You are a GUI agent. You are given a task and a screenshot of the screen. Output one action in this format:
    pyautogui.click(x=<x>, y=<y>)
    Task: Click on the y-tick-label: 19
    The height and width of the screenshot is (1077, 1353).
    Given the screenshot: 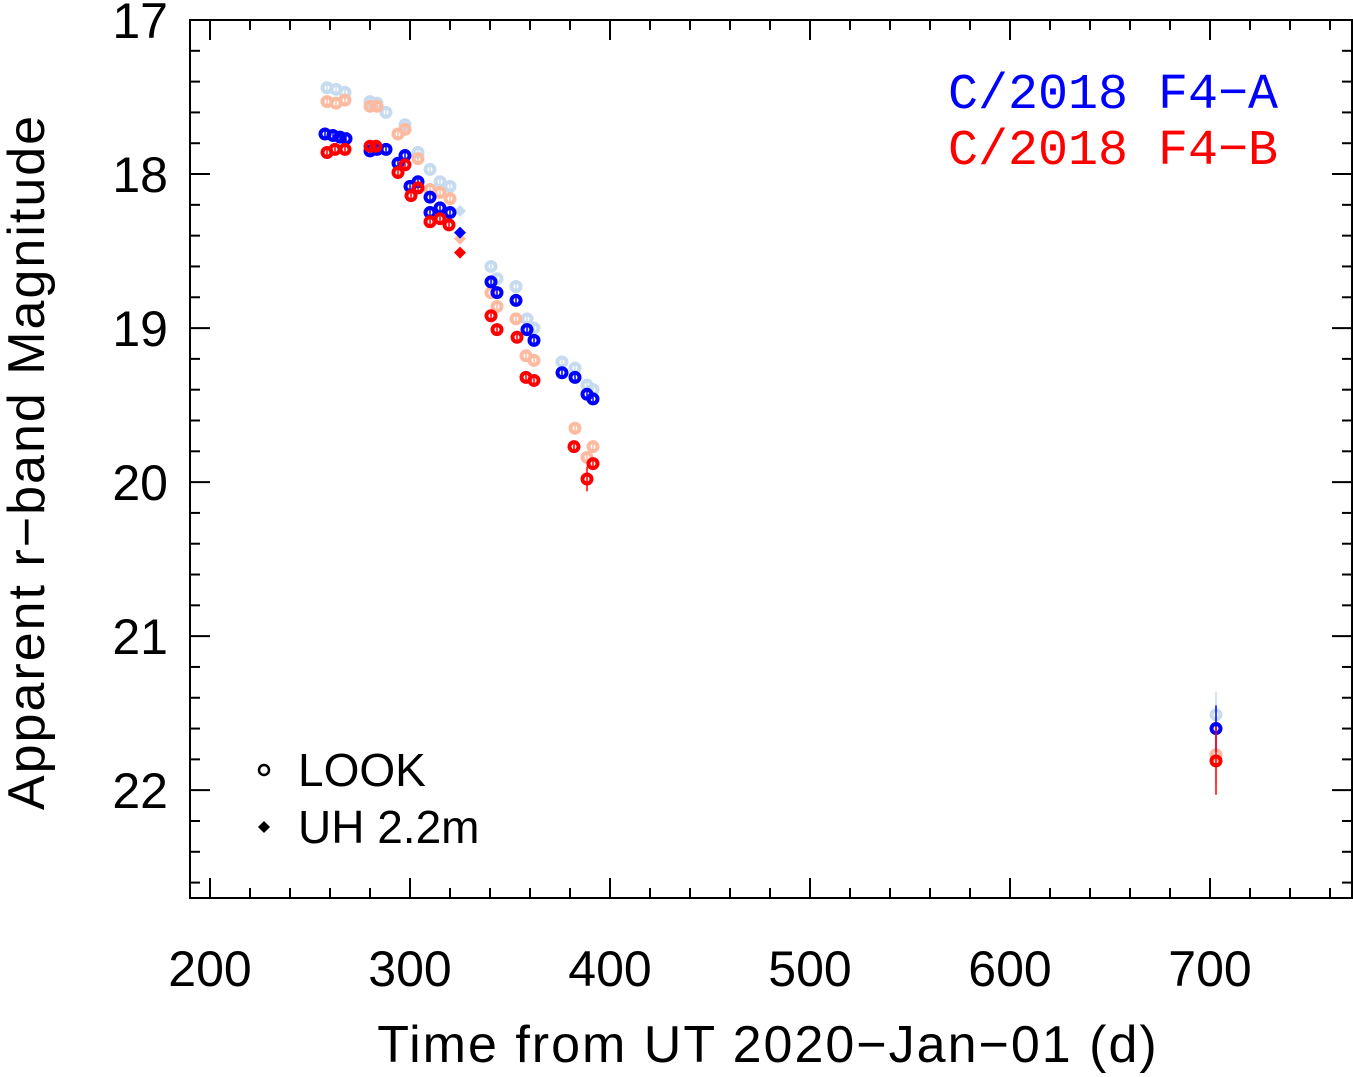 What is the action you would take?
    pyautogui.click(x=140, y=329)
    